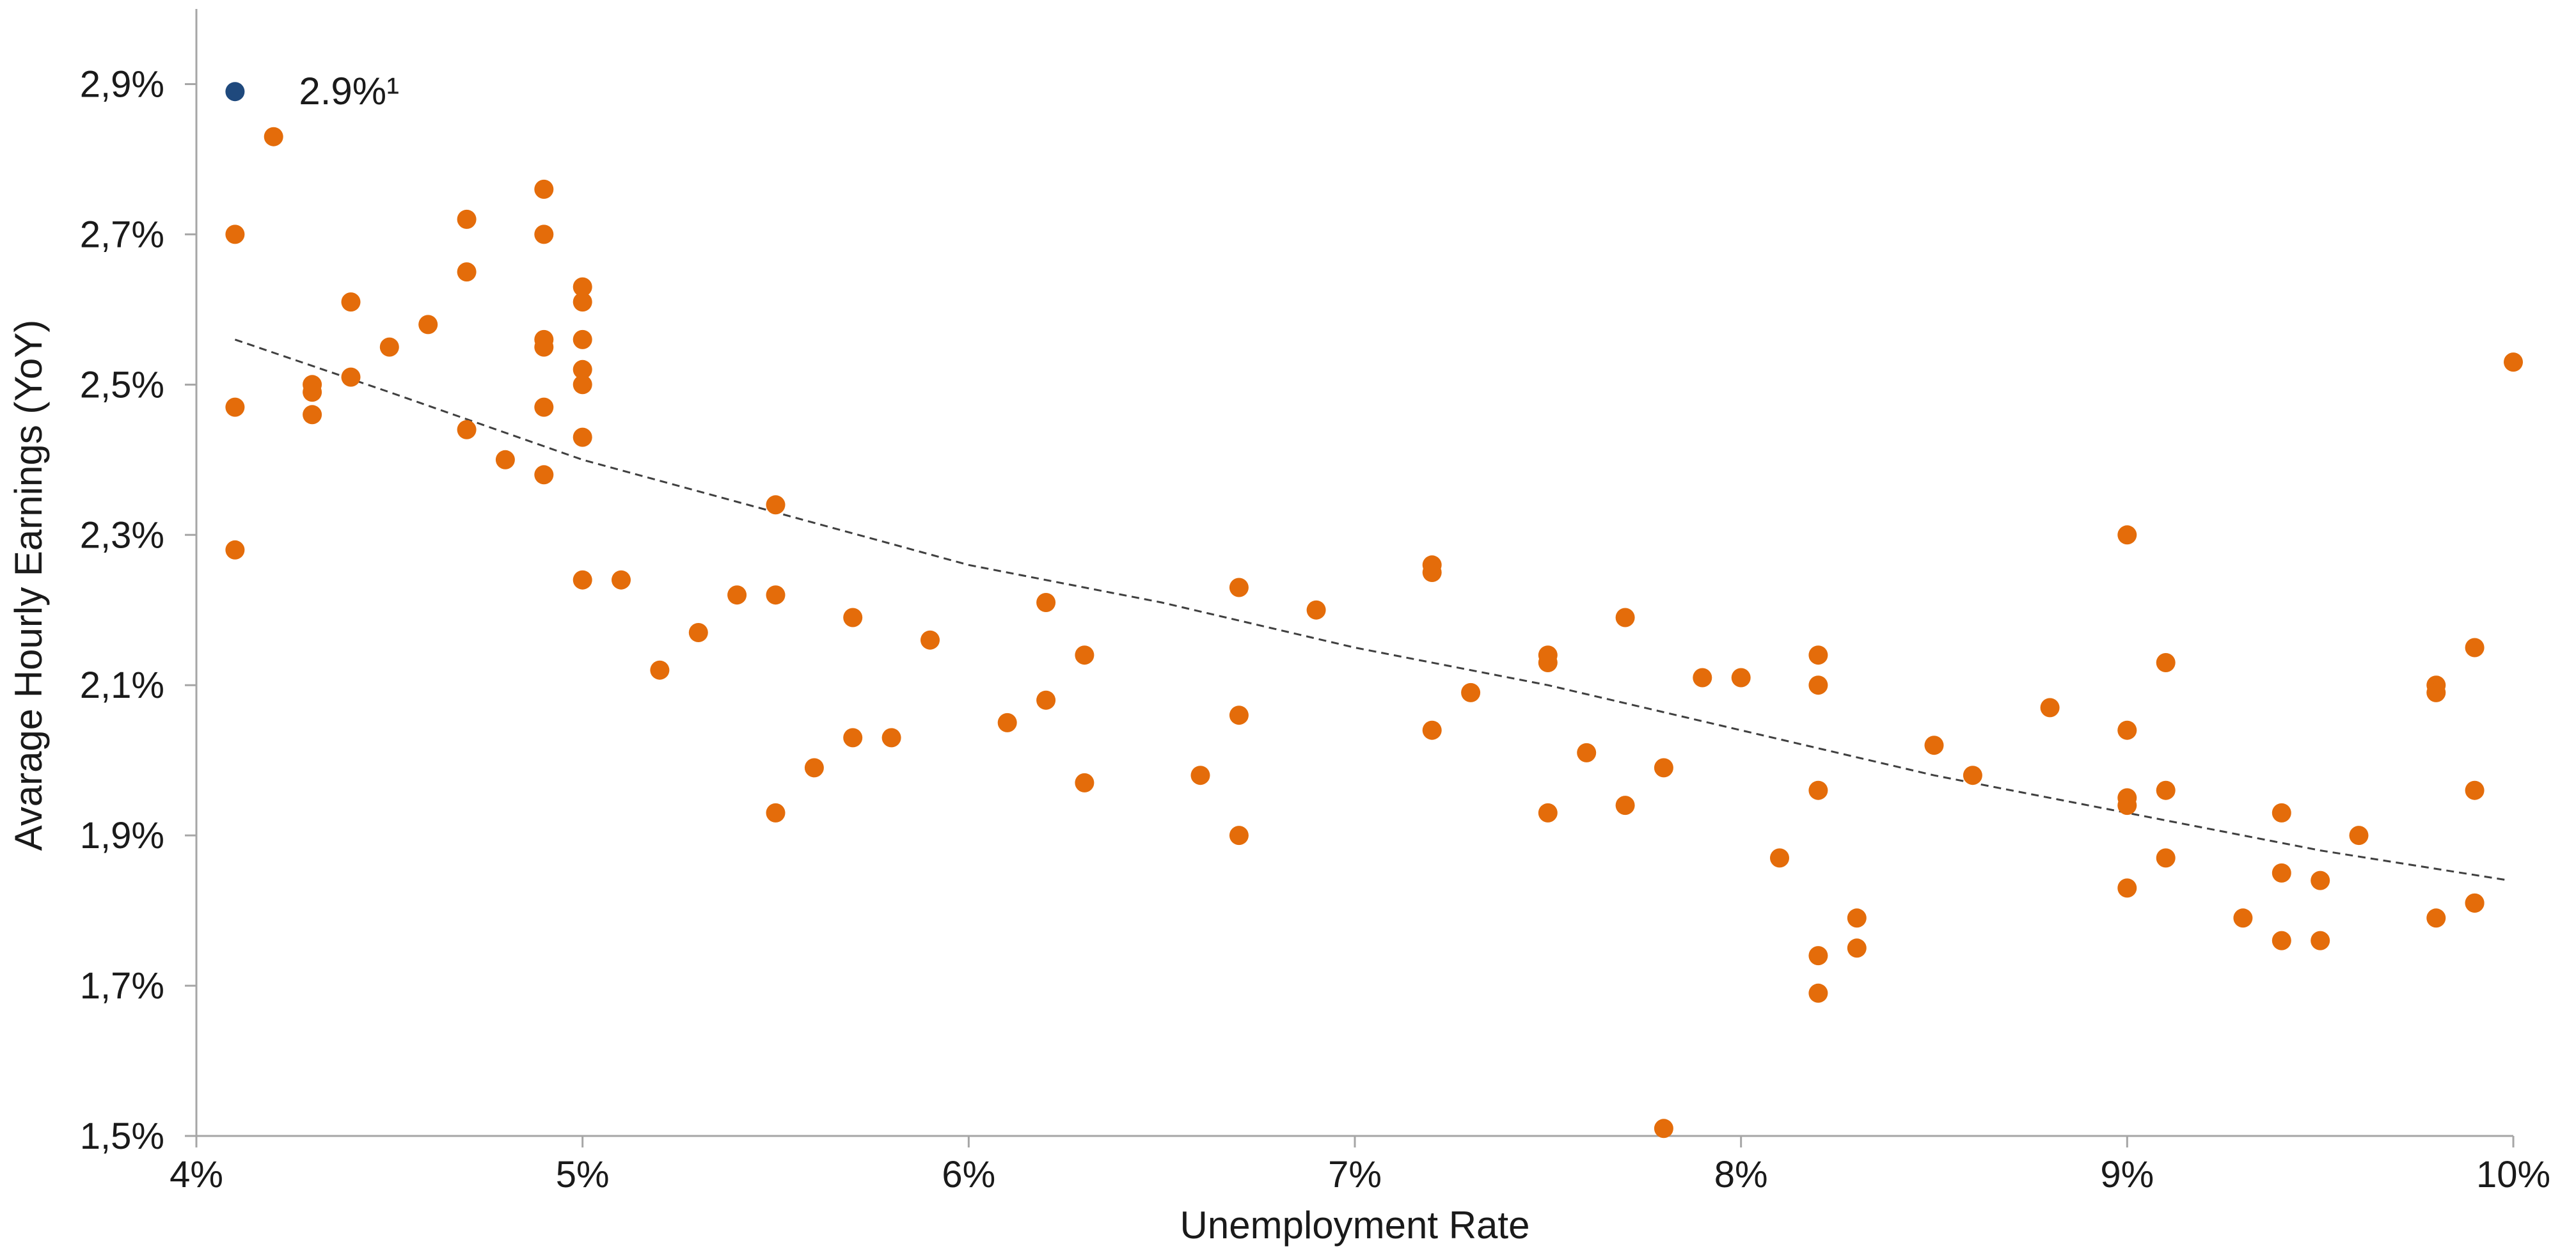 Image resolution: width=2576 pixels, height=1253 pixels. I want to click on x-axis-title: Unemployment Rate, so click(1355, 1225).